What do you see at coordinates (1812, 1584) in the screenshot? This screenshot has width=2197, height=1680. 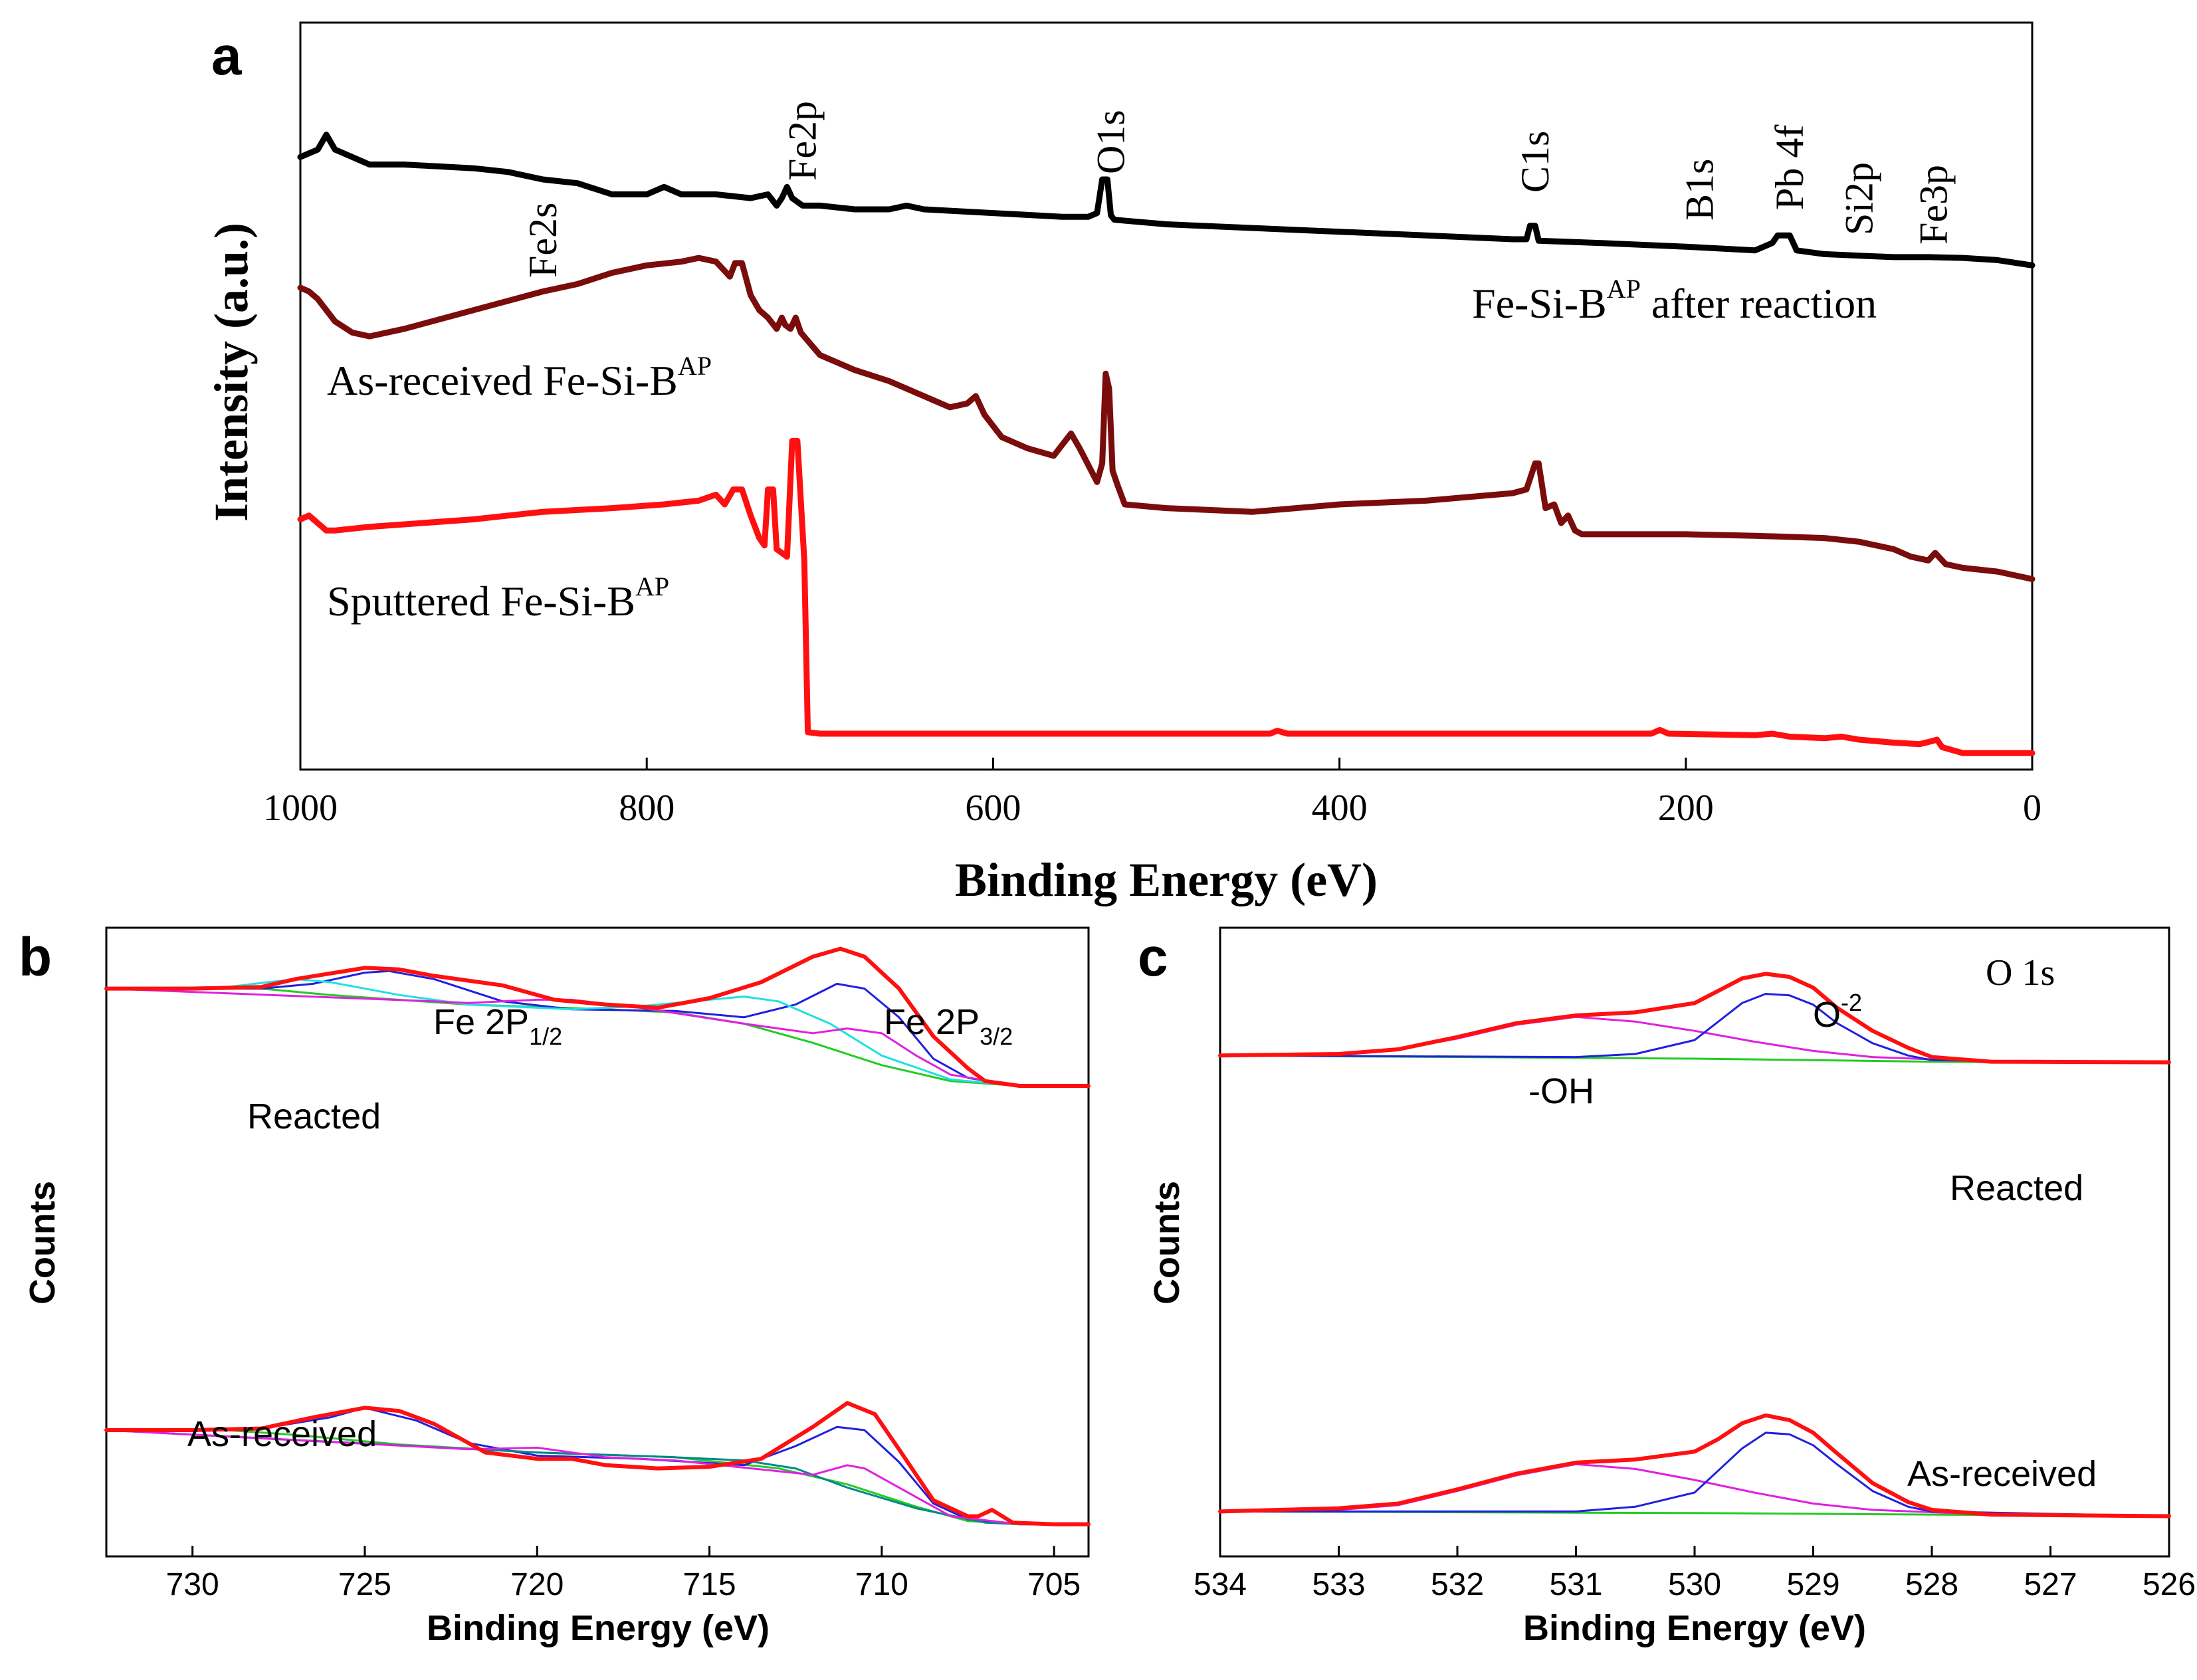 I see `x-tick-label: 529` at bounding box center [1812, 1584].